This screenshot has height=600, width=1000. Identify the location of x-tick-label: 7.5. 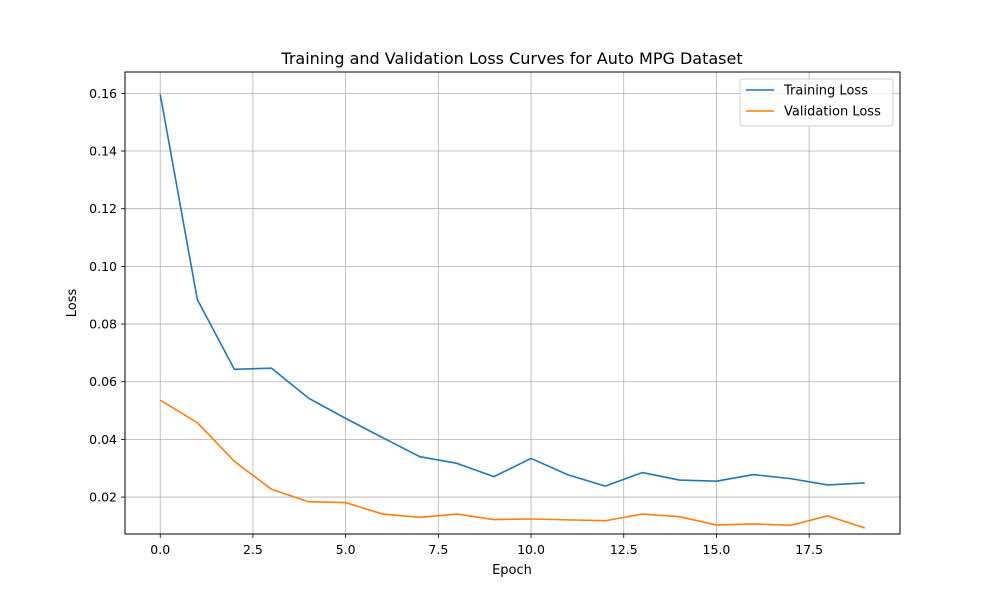
(438, 549).